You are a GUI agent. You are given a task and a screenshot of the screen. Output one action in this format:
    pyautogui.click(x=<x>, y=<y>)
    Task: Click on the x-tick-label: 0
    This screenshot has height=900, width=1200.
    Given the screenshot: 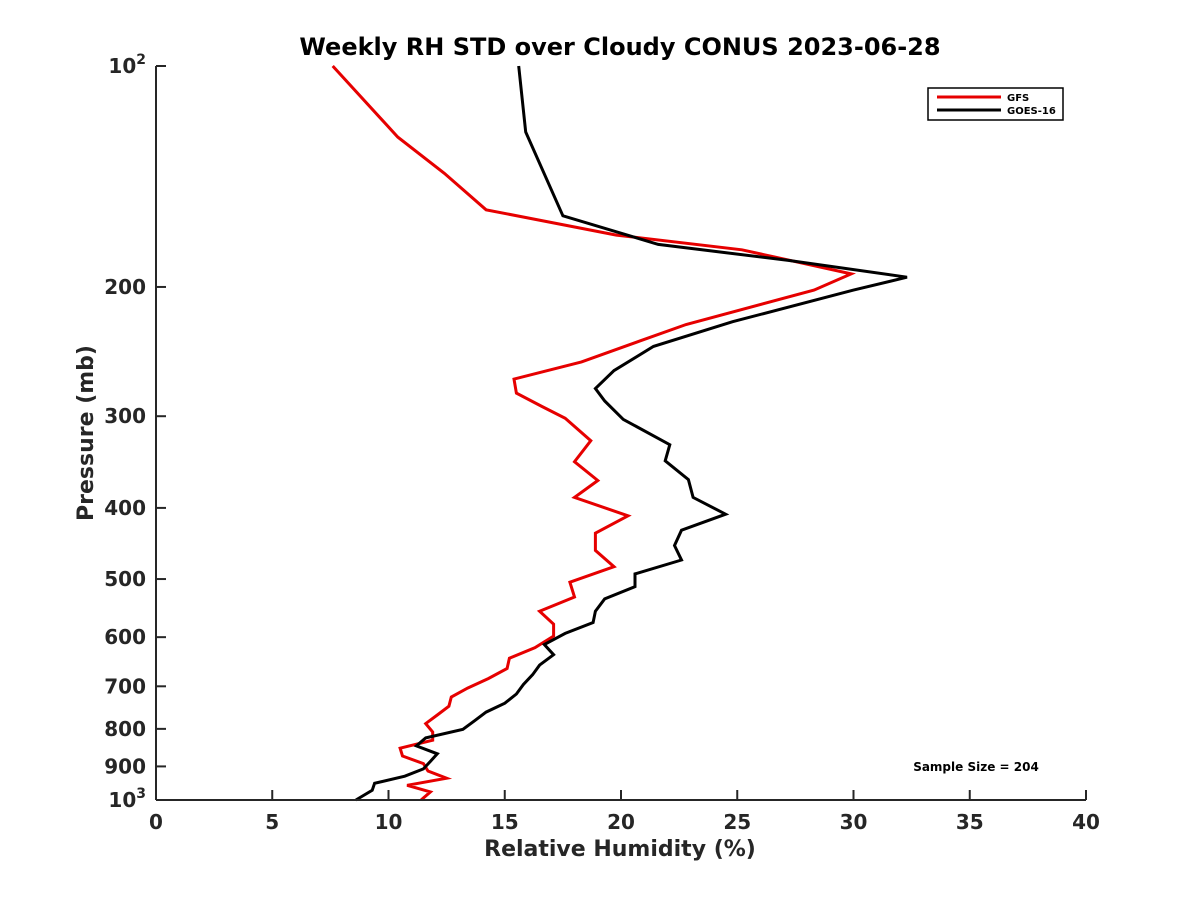 What is the action you would take?
    pyautogui.click(x=156, y=822)
    